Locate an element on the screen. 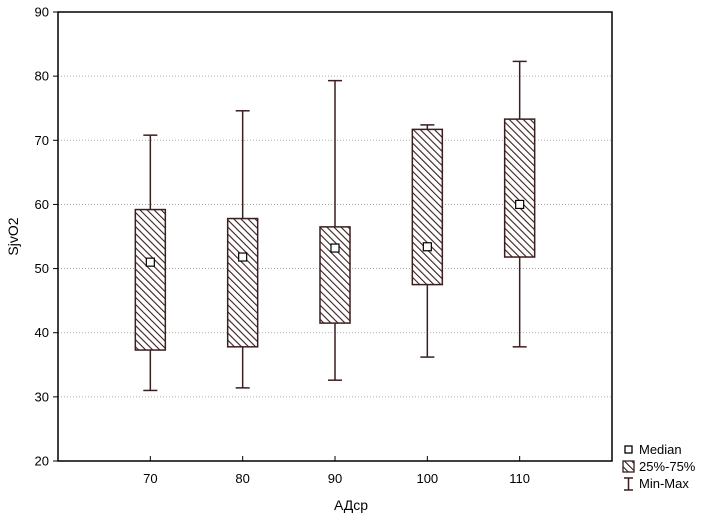 This screenshot has height=519, width=713. x-axis-ticks: 70 80 90 100 110 is located at coordinates (336, 471).